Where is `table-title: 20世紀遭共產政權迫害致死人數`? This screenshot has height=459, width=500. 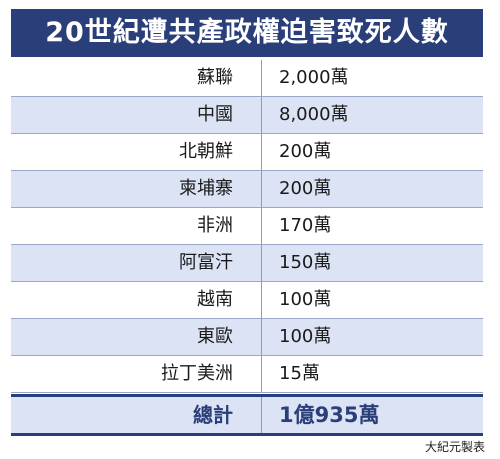
table-title: 20世紀遭共產政權迫害致死人數 is located at coordinates (247, 33).